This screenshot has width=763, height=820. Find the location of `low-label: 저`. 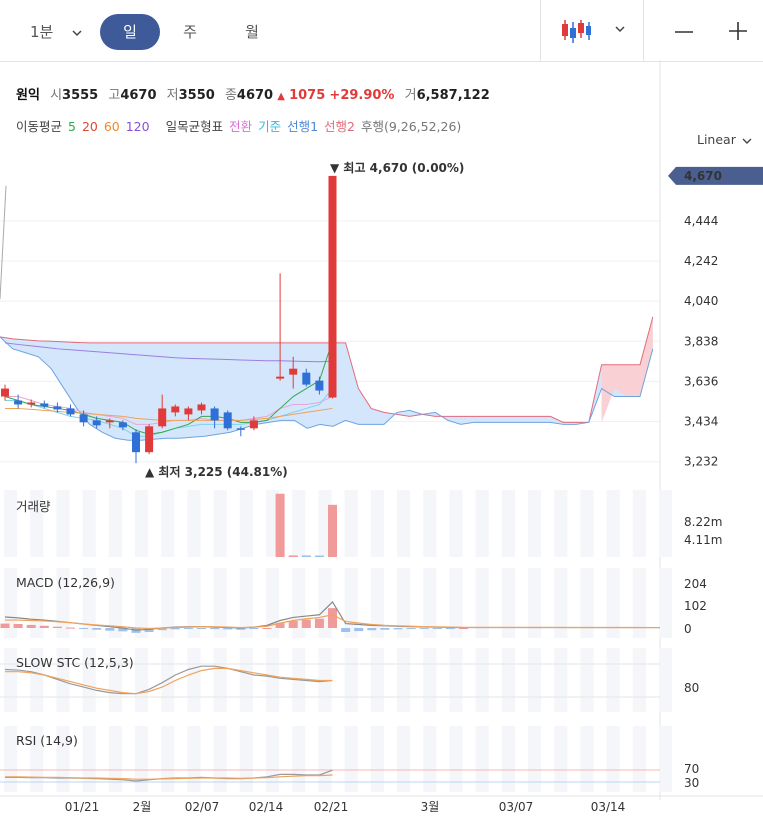

low-label: 저 is located at coordinates (172, 95).